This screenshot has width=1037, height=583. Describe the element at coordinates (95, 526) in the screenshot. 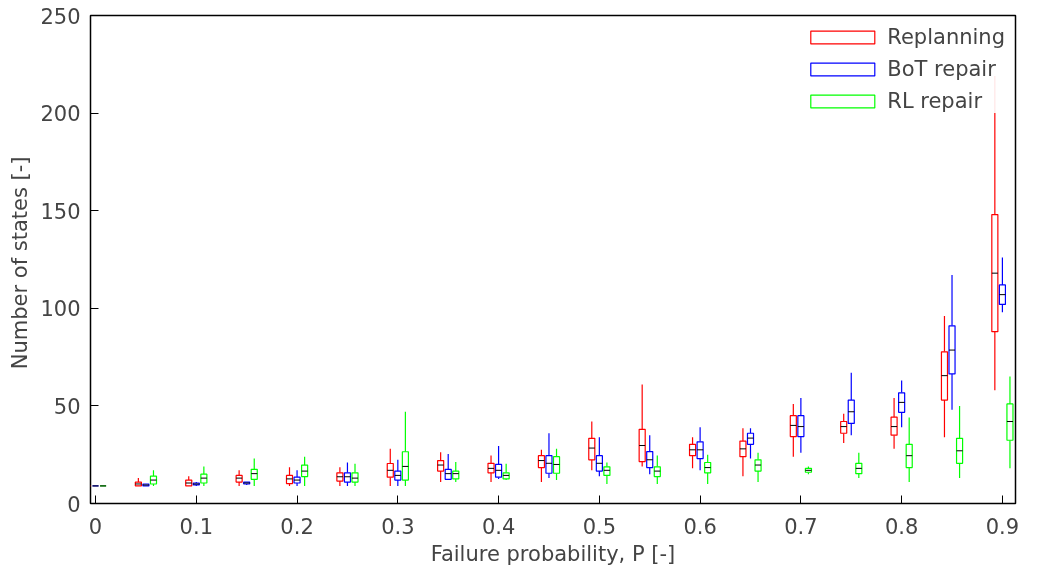

I see `x-tick-label: 0` at that location.